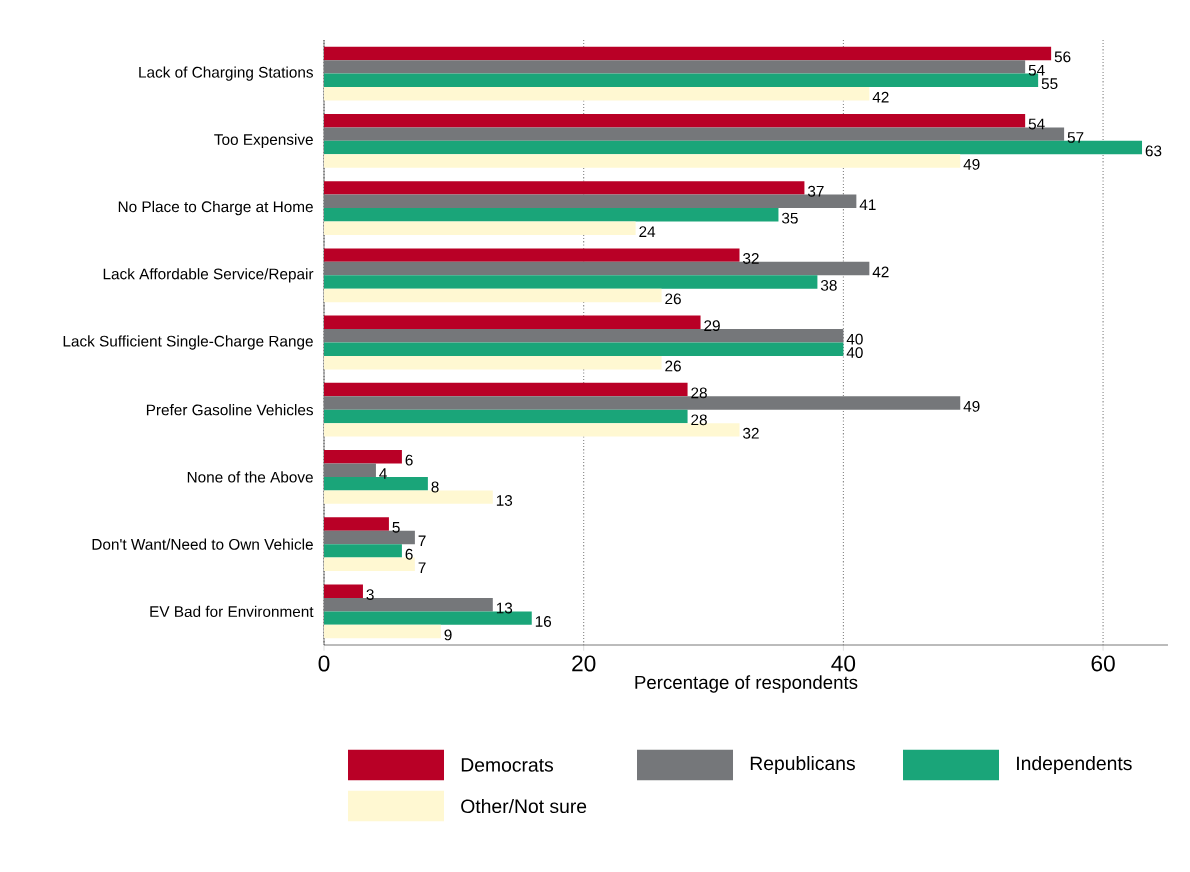 The image size is (1190, 872). Describe the element at coordinates (802, 765) in the screenshot. I see `legend-label: Republicans` at that location.